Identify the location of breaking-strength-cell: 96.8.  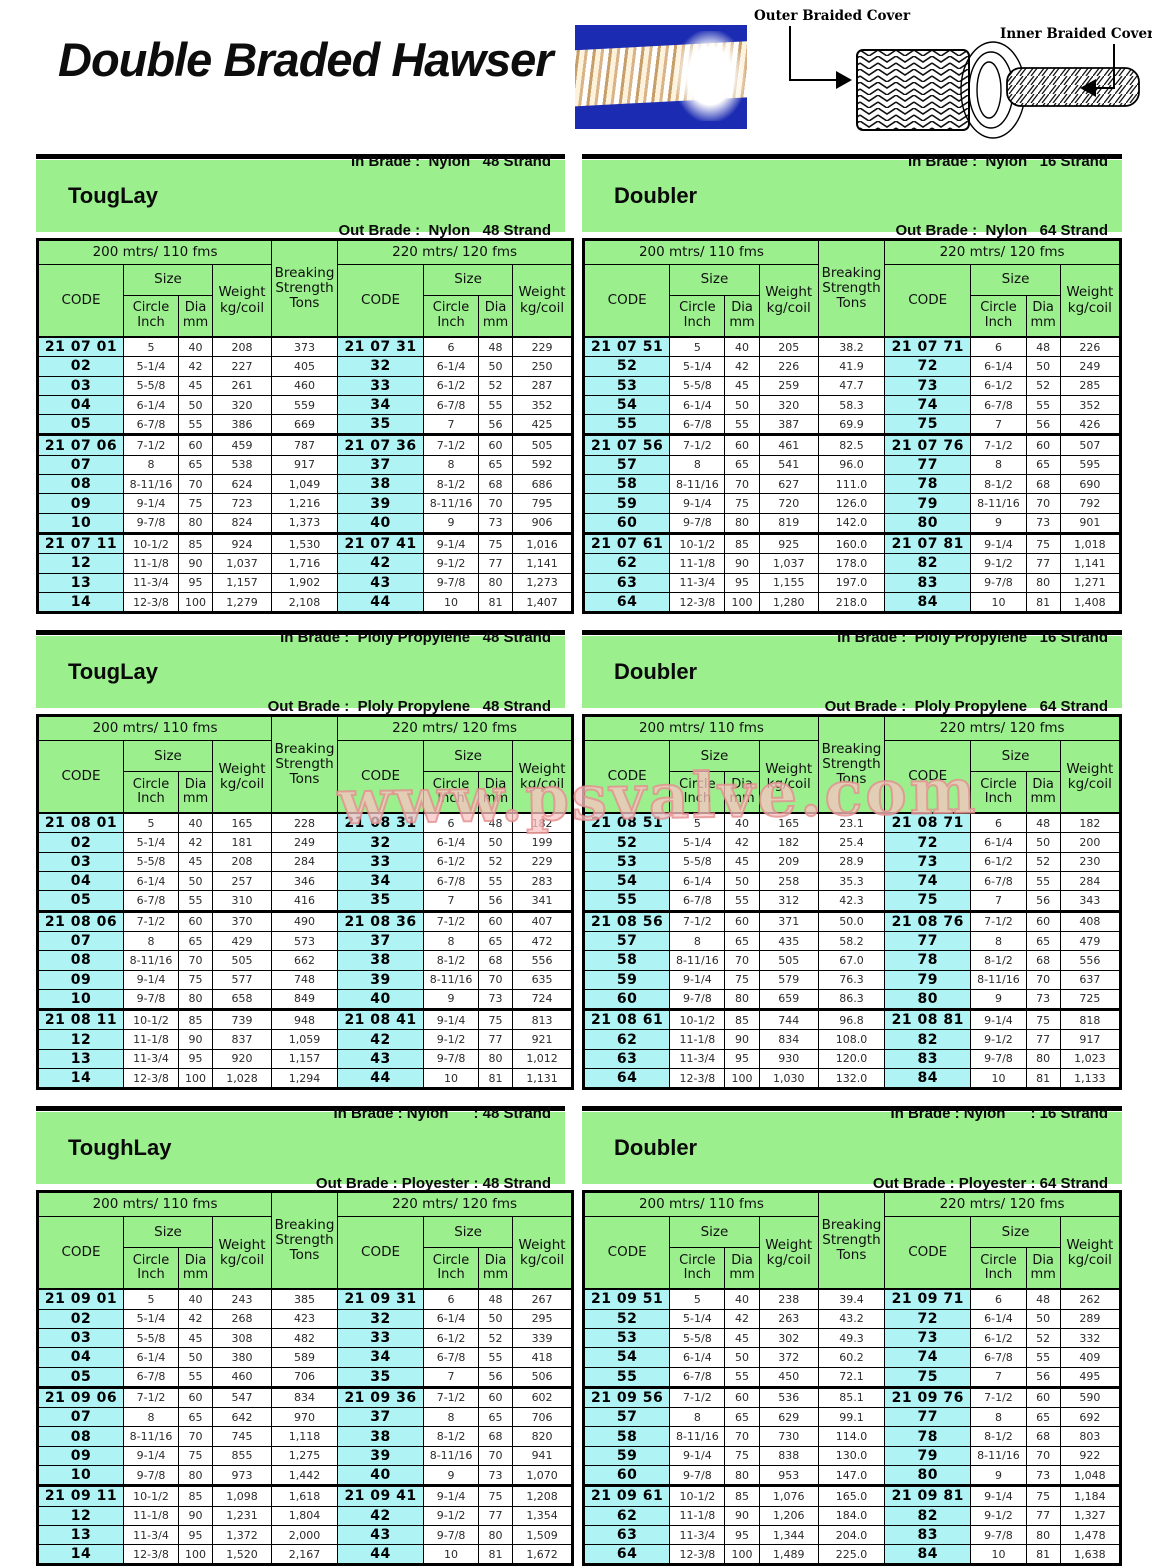
(851, 1019).